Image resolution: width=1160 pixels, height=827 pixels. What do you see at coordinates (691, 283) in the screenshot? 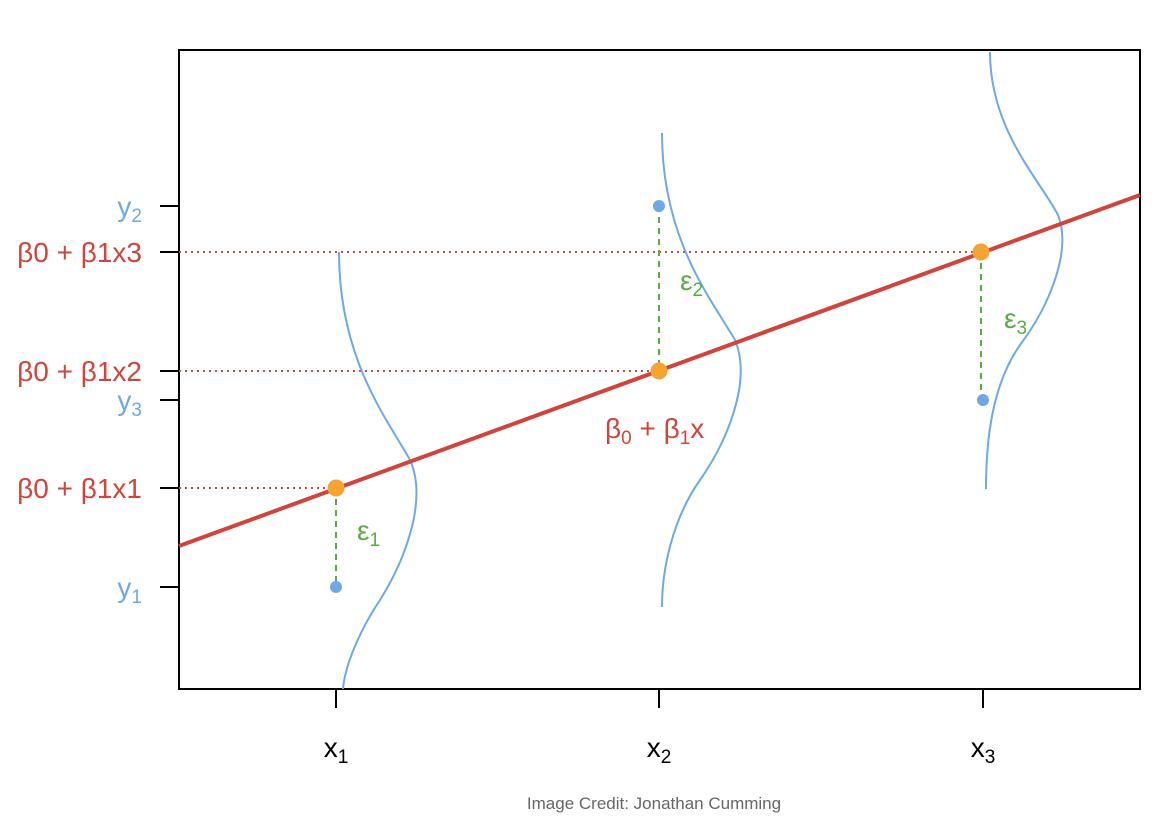
I see `error-label-2: ε2` at bounding box center [691, 283].